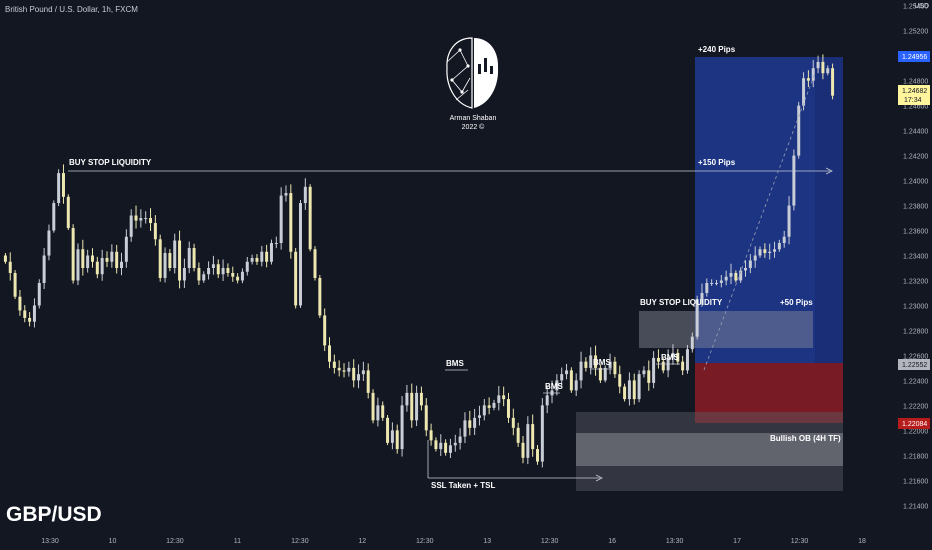 The image size is (932, 550). I want to click on y-tick-label: 1.25400, so click(915, 7).